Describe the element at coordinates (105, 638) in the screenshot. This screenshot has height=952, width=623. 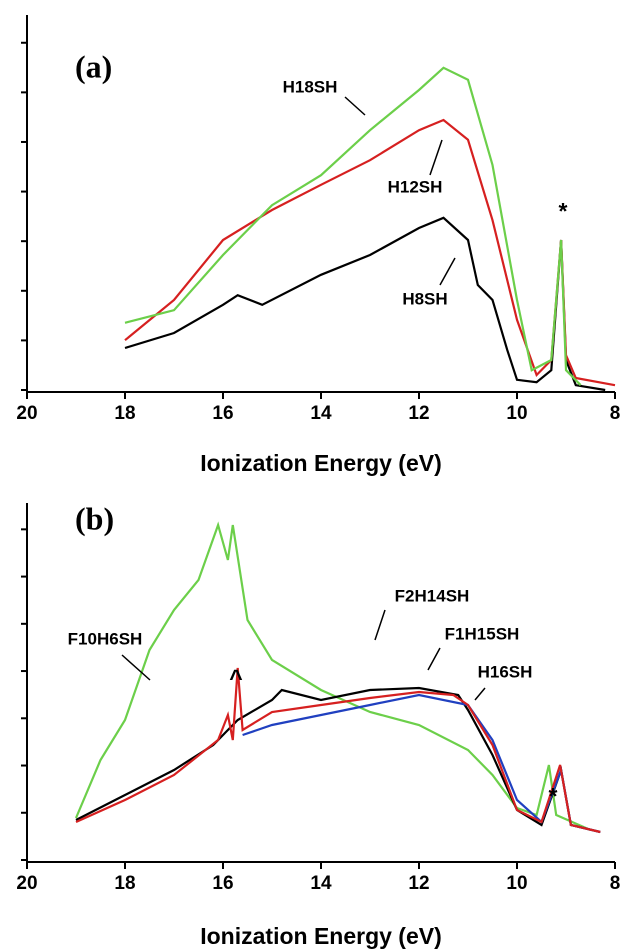
I see `series-label: F10H6SH` at that location.